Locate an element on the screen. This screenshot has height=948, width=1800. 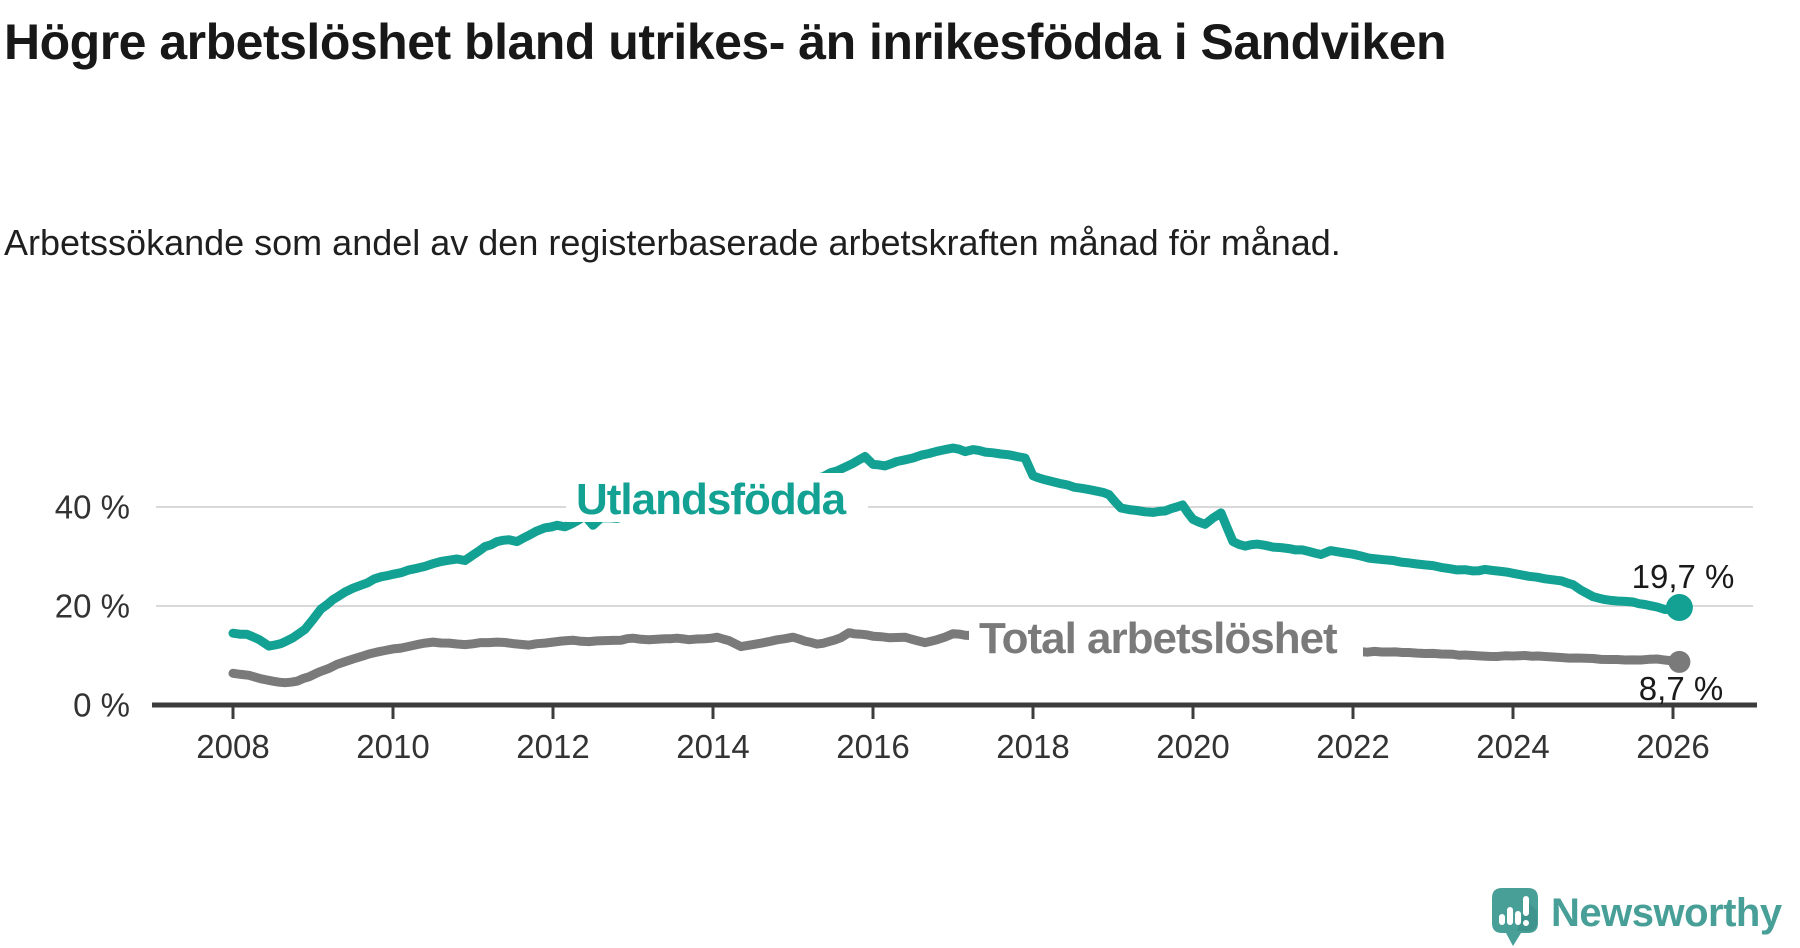
series-label-utlandsfodda: Utlandsfödda is located at coordinates (711, 499).